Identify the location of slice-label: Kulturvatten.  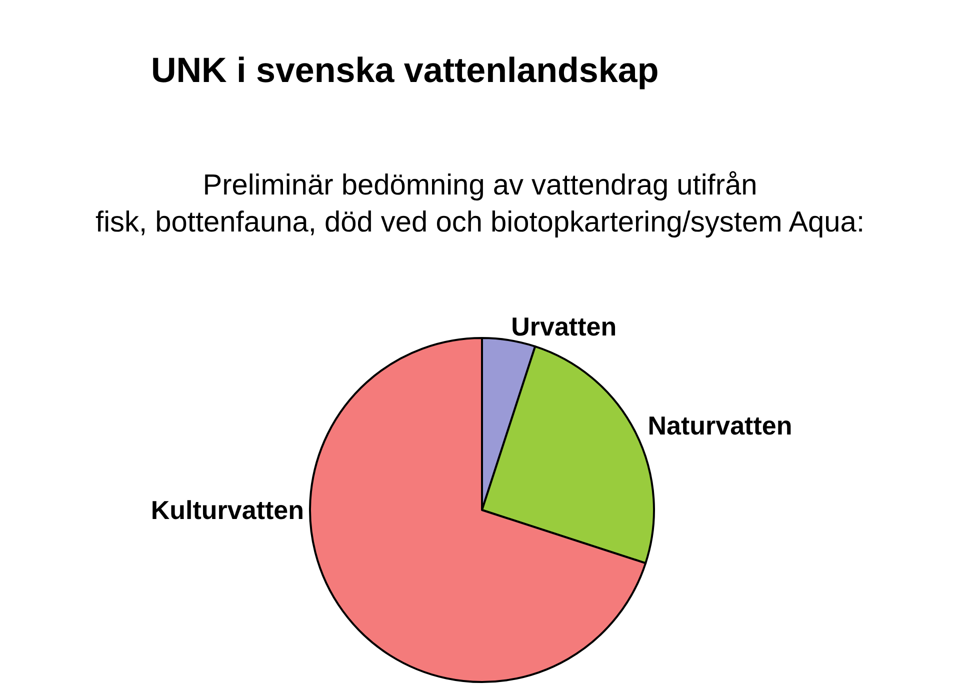
(227, 510).